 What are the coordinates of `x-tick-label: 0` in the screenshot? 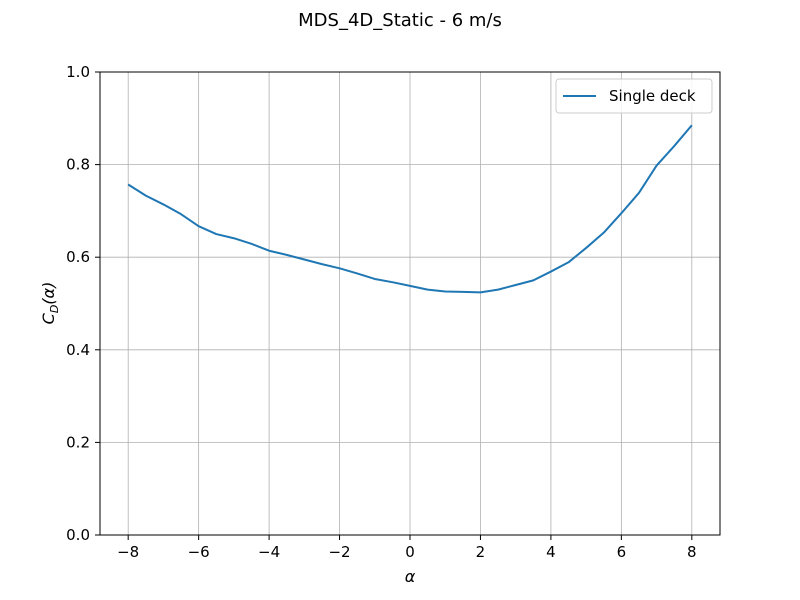 It's located at (410, 552).